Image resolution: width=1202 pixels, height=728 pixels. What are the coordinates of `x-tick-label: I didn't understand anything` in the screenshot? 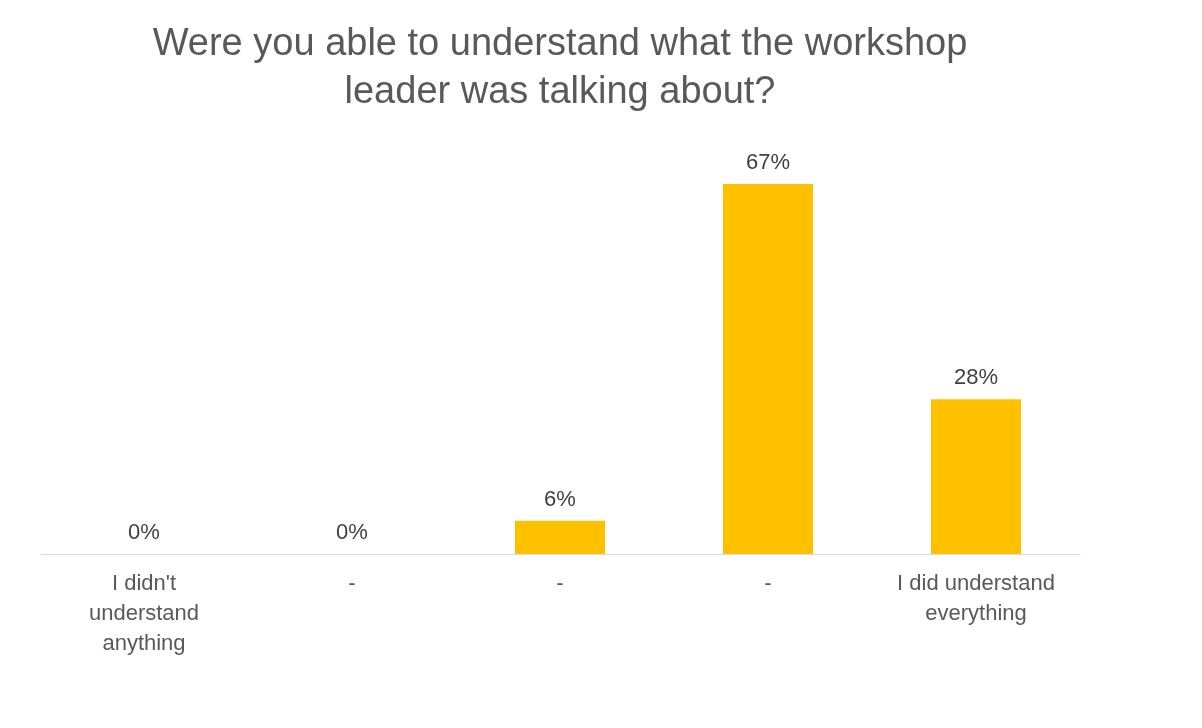 It's located at (144, 612).